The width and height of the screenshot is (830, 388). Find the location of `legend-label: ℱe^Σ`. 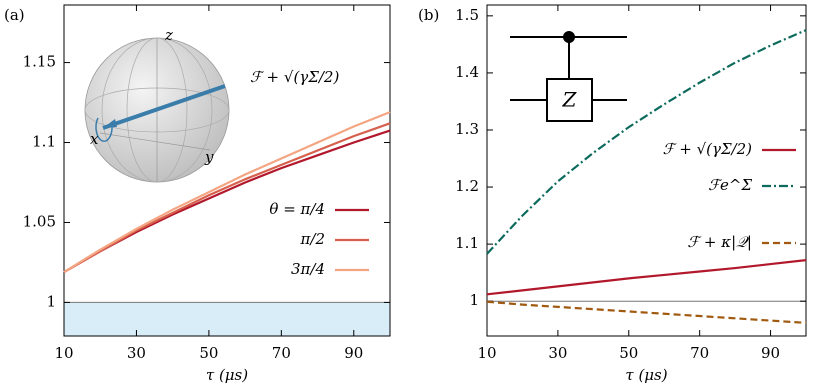

legend-label: ℱe^Σ is located at coordinates (730, 185).